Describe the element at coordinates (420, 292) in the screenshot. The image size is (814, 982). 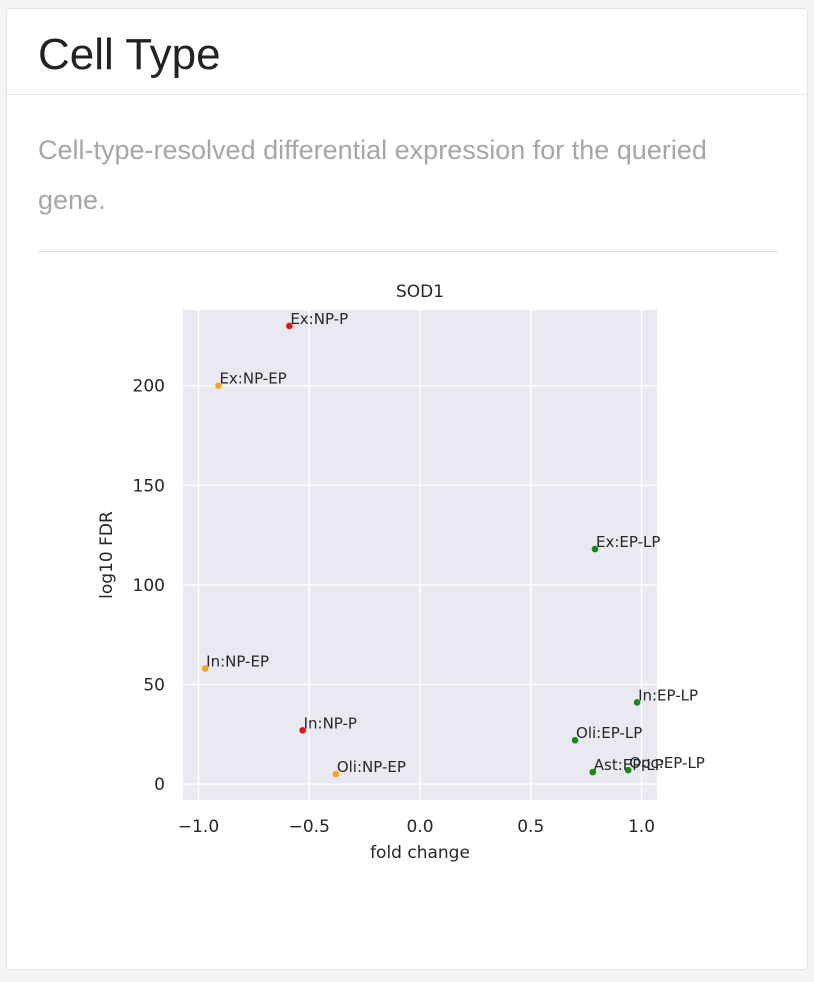
I see `chart-title: SOD1` at that location.